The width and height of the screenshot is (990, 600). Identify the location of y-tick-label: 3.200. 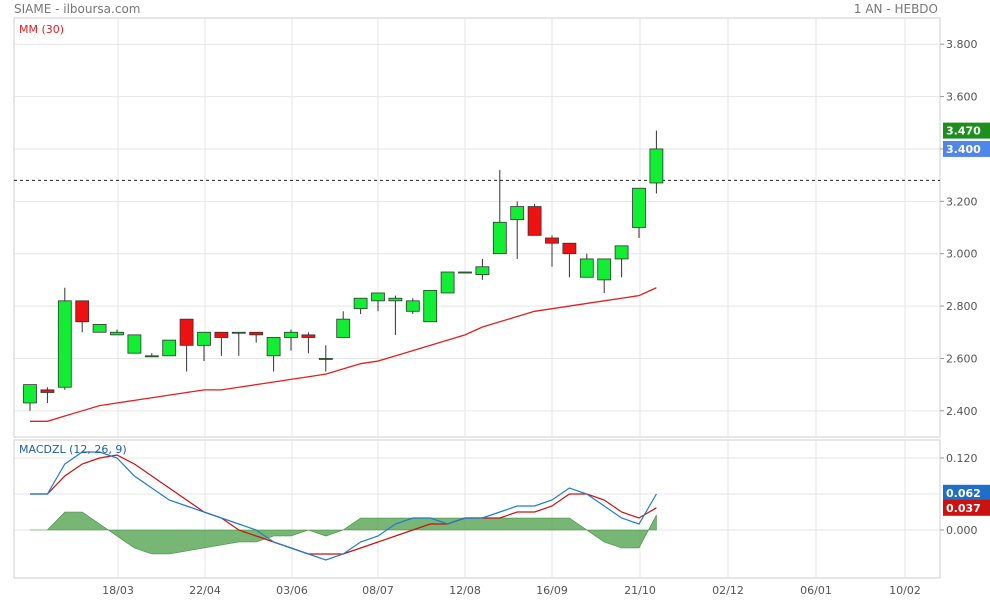
(962, 201).